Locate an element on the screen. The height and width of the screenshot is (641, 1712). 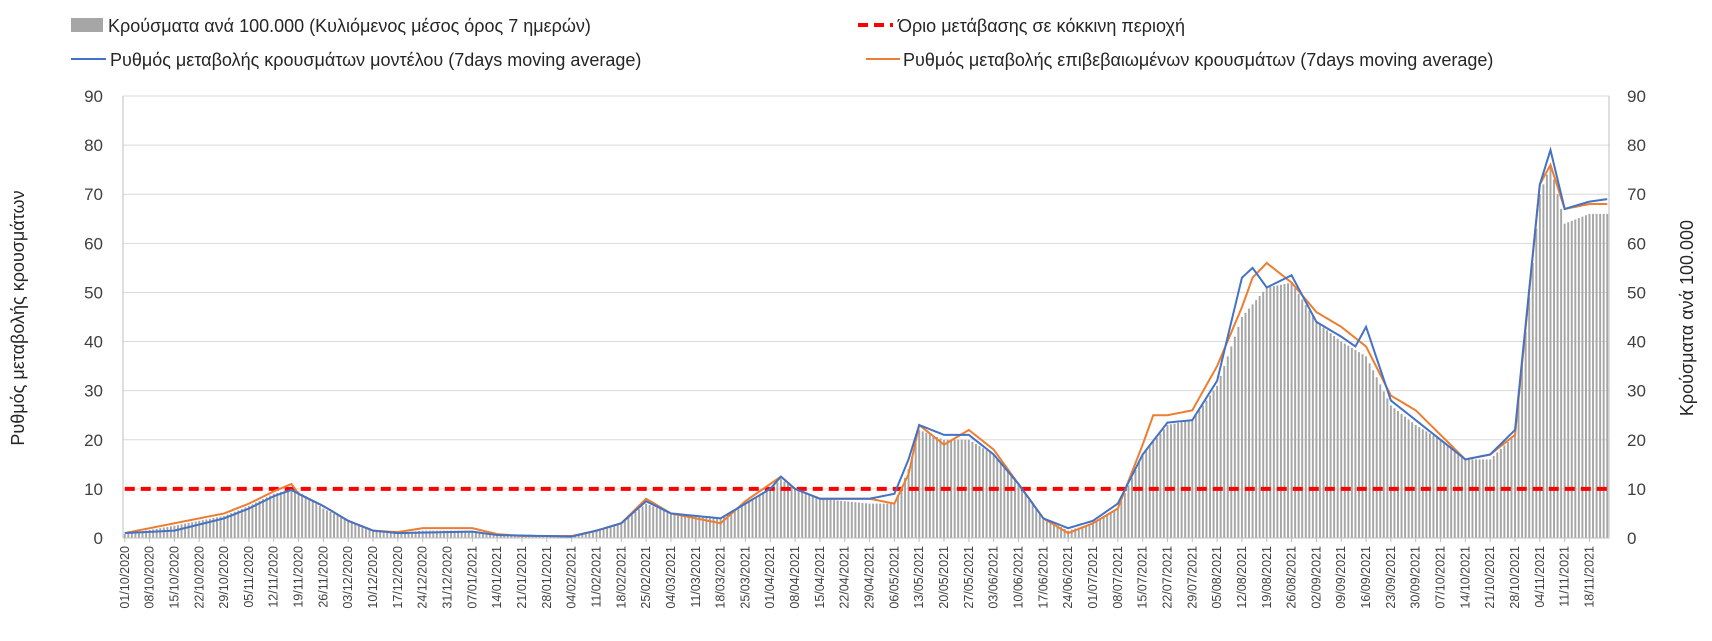
y-tick-left-label: 90 is located at coordinates (93, 96).